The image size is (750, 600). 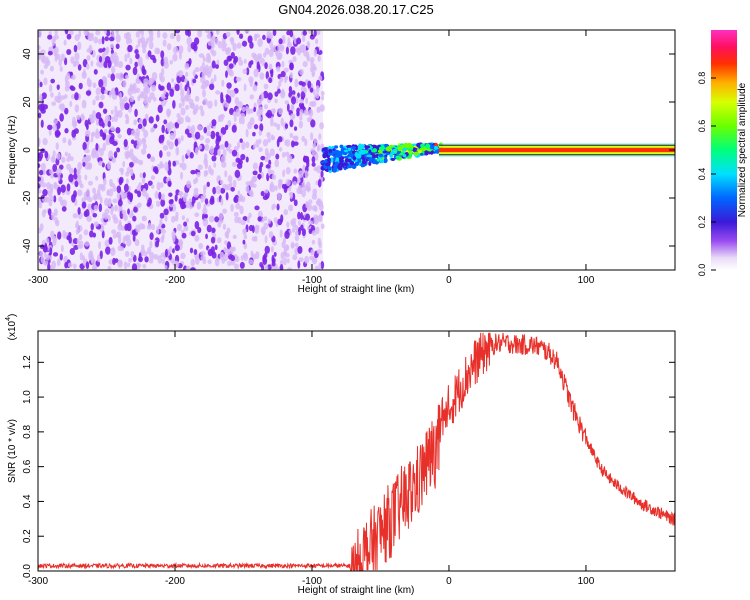 What do you see at coordinates (702, 174) in the screenshot?
I see `colorbar-tick-label: 0.4` at bounding box center [702, 174].